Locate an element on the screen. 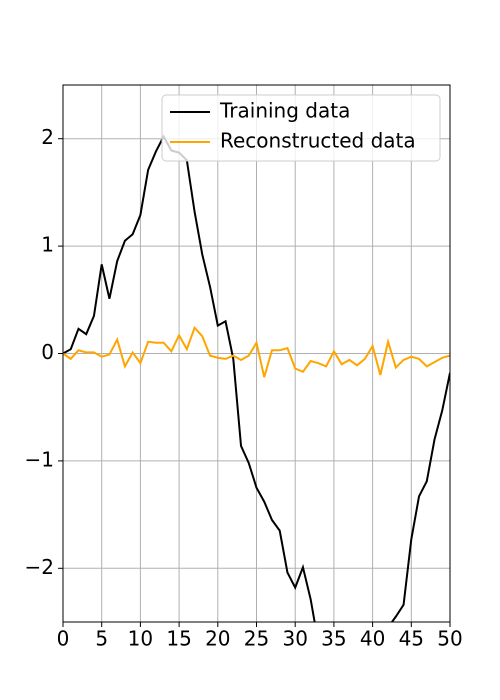  x-tick-label: 10 is located at coordinates (140, 639).